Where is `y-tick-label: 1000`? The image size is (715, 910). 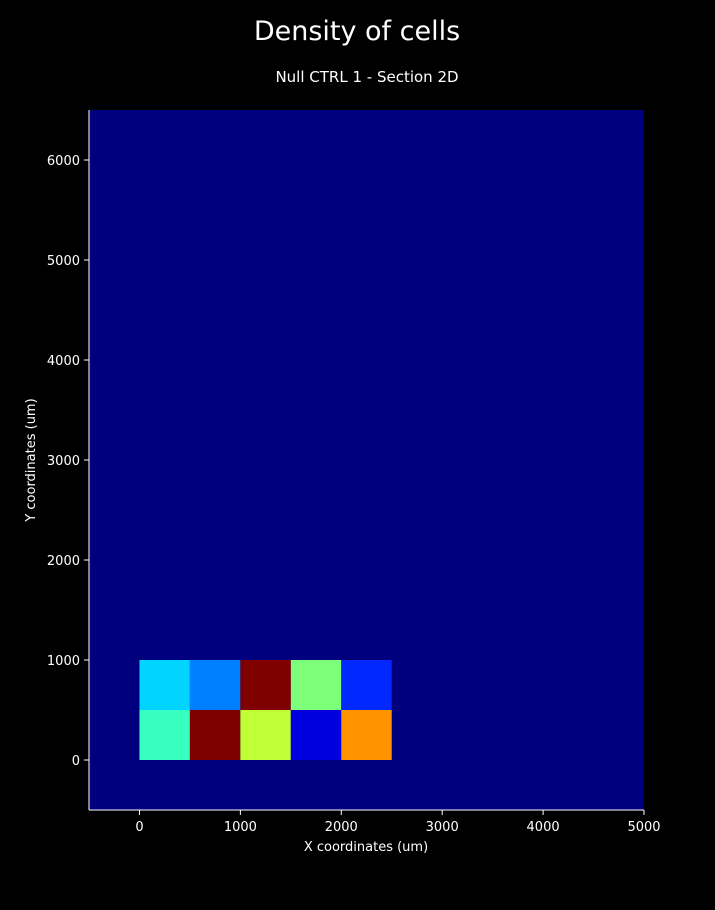 y-tick-label: 1000 is located at coordinates (63, 661).